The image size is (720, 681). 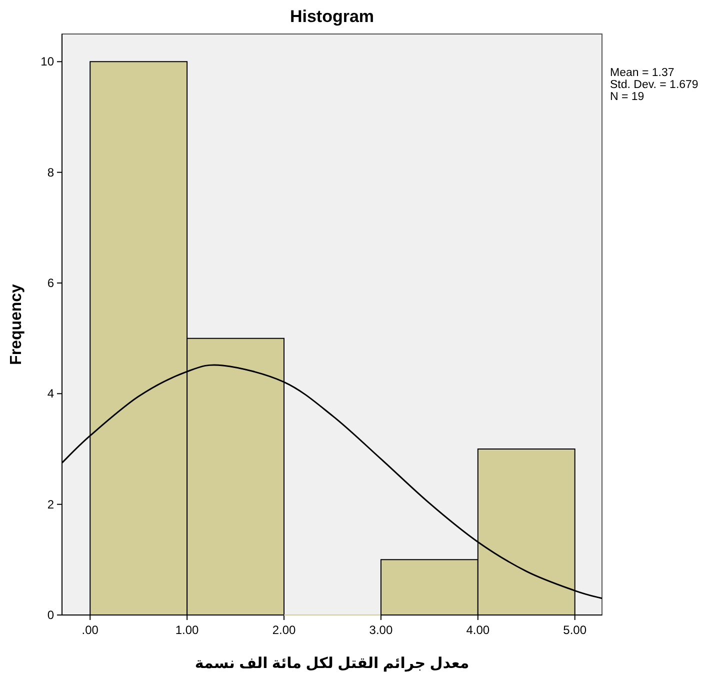 What do you see at coordinates (16, 324) in the screenshot?
I see `y-axis-title: Frequency` at bounding box center [16, 324].